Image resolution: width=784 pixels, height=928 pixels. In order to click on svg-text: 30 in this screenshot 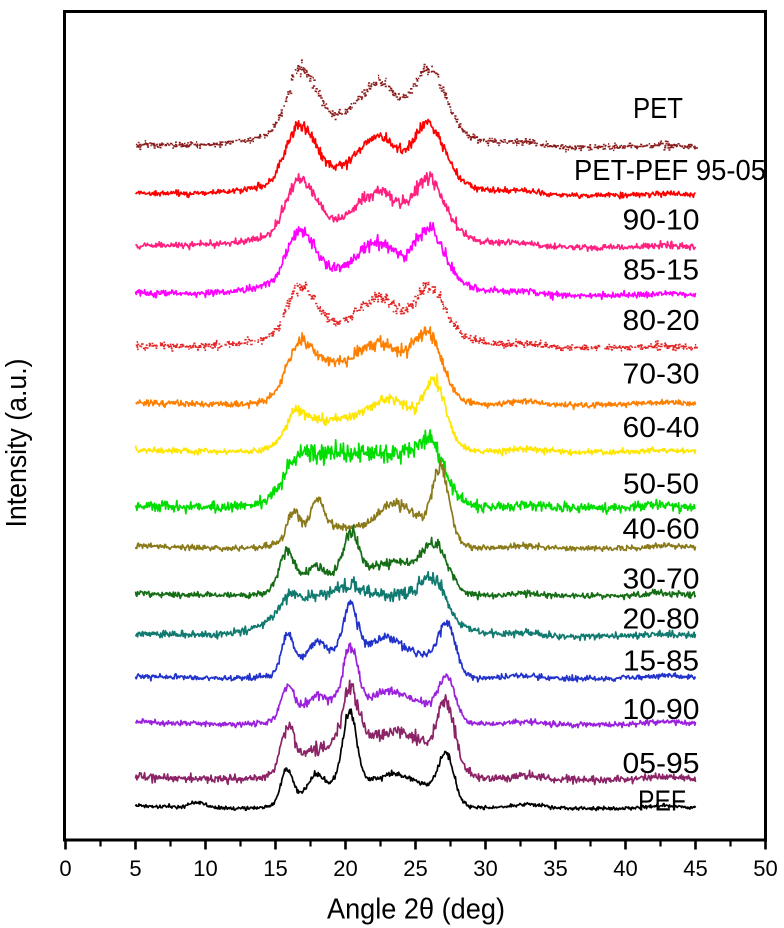, I will do `click(485, 868)`.